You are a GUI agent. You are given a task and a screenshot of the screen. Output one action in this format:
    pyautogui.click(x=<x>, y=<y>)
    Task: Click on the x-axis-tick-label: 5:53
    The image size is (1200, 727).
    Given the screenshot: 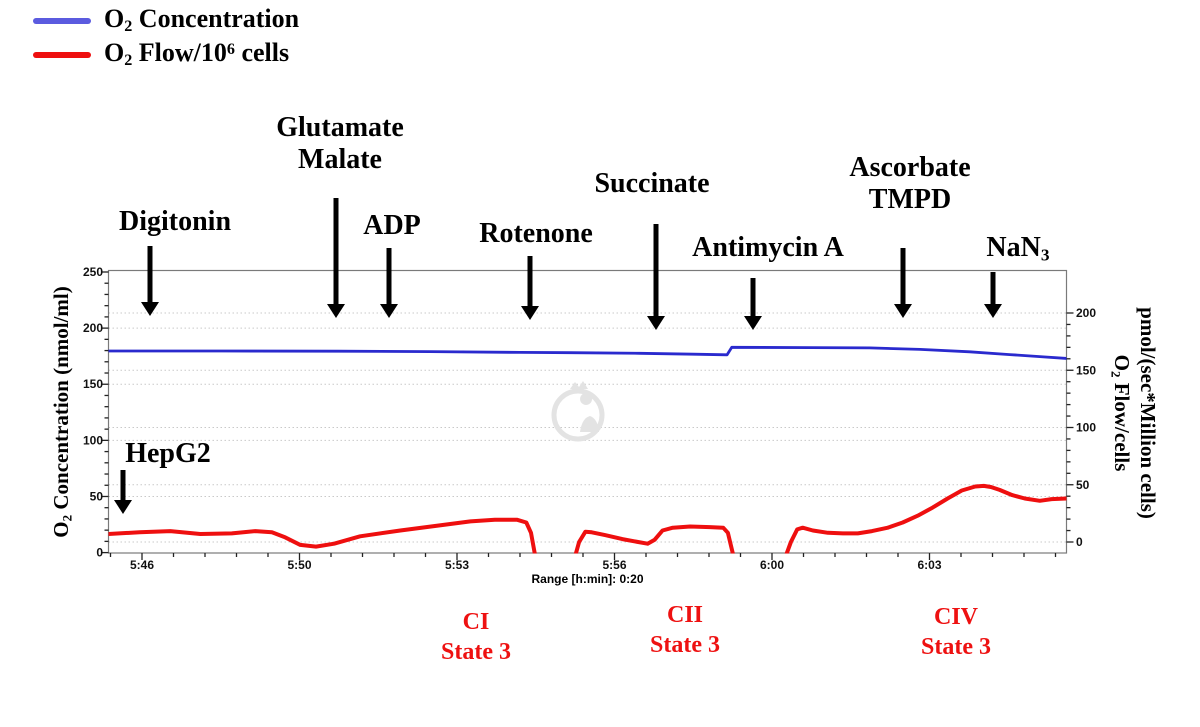 What is the action you would take?
    pyautogui.click(x=457, y=565)
    